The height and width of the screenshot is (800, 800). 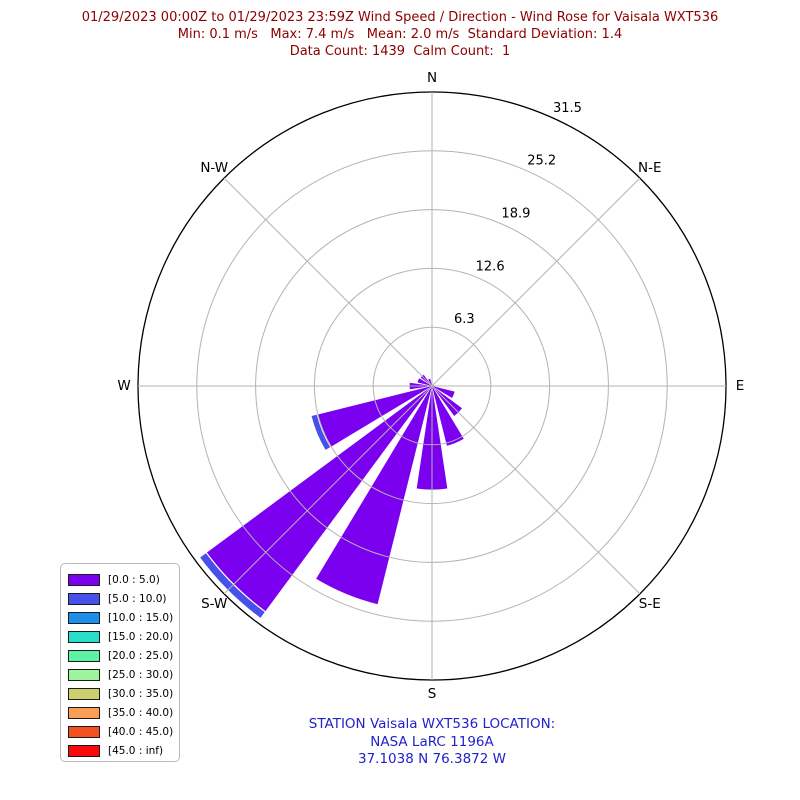 What do you see at coordinates (740, 386) in the screenshot?
I see `compass-label-e: E` at bounding box center [740, 386].